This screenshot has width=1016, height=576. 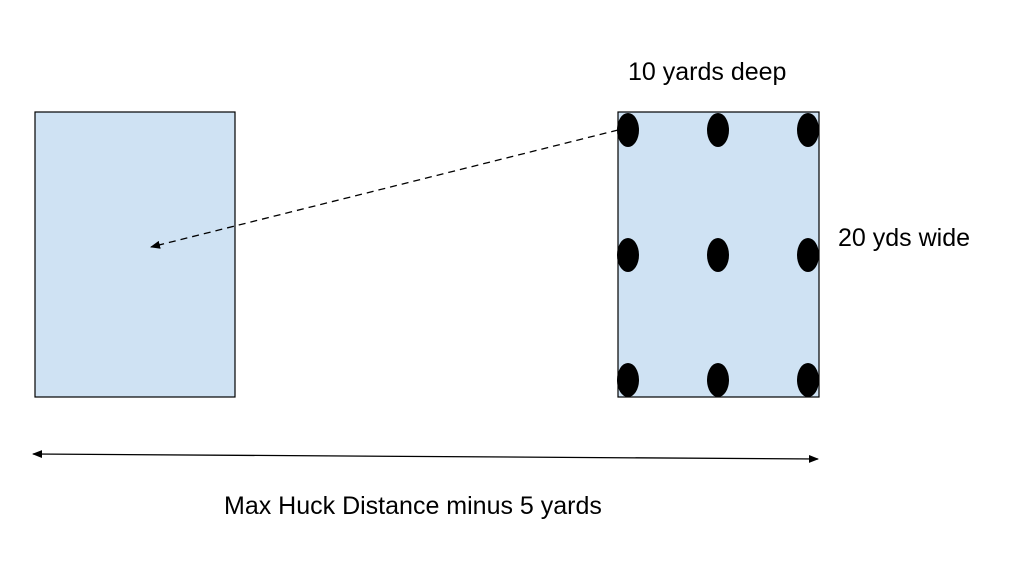 I want to click on target-zone, so click(x=135, y=254).